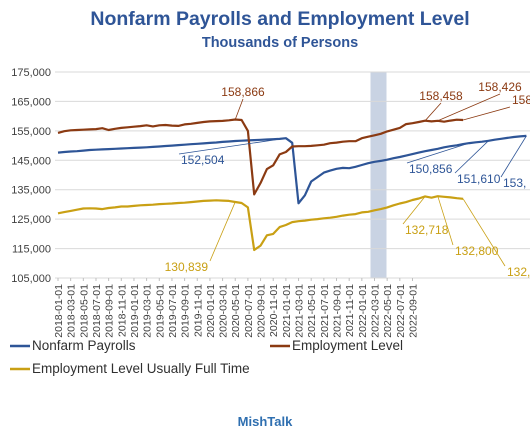 This screenshot has width=530, height=443. What do you see at coordinates (211, 311) in the screenshot?
I see `x-tick-label: 2020-01-01` at bounding box center [211, 311].